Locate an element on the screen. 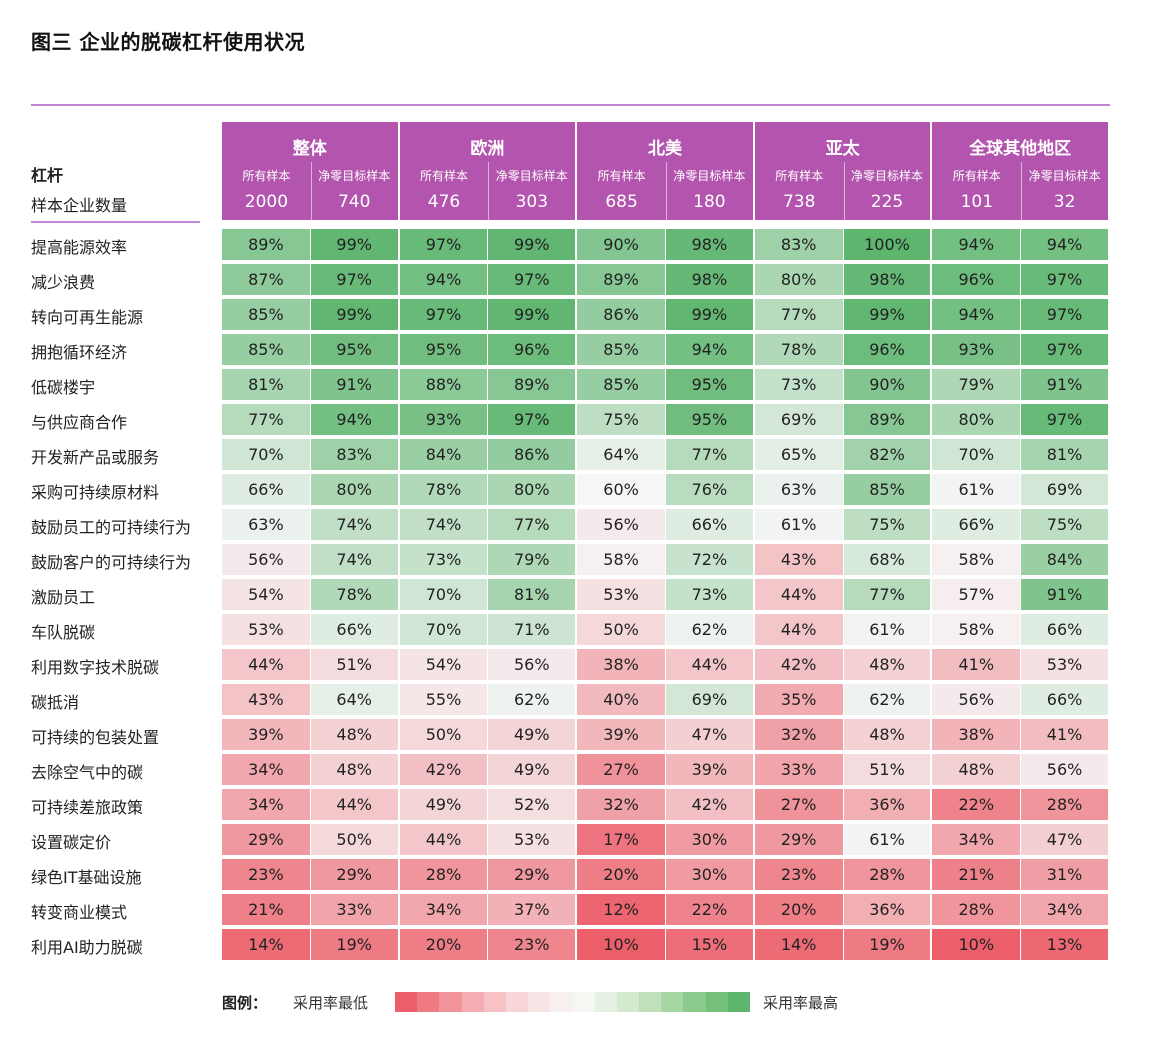  row-label: 绿色IT基础设施 is located at coordinates (86, 877).